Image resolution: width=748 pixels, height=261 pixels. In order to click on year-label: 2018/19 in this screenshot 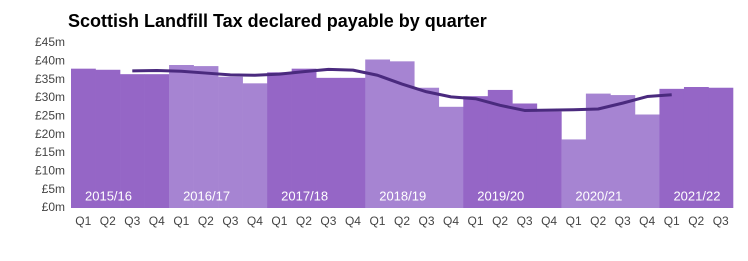, I will do `click(402, 195)`.